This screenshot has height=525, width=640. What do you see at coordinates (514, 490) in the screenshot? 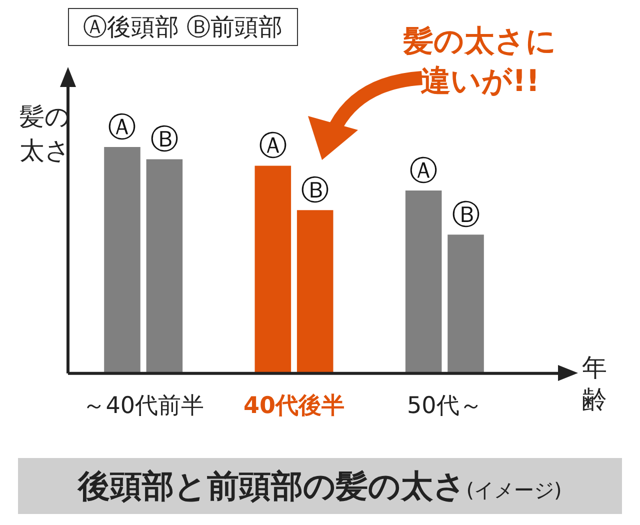
I see `text: (イメージ)` at bounding box center [514, 490].